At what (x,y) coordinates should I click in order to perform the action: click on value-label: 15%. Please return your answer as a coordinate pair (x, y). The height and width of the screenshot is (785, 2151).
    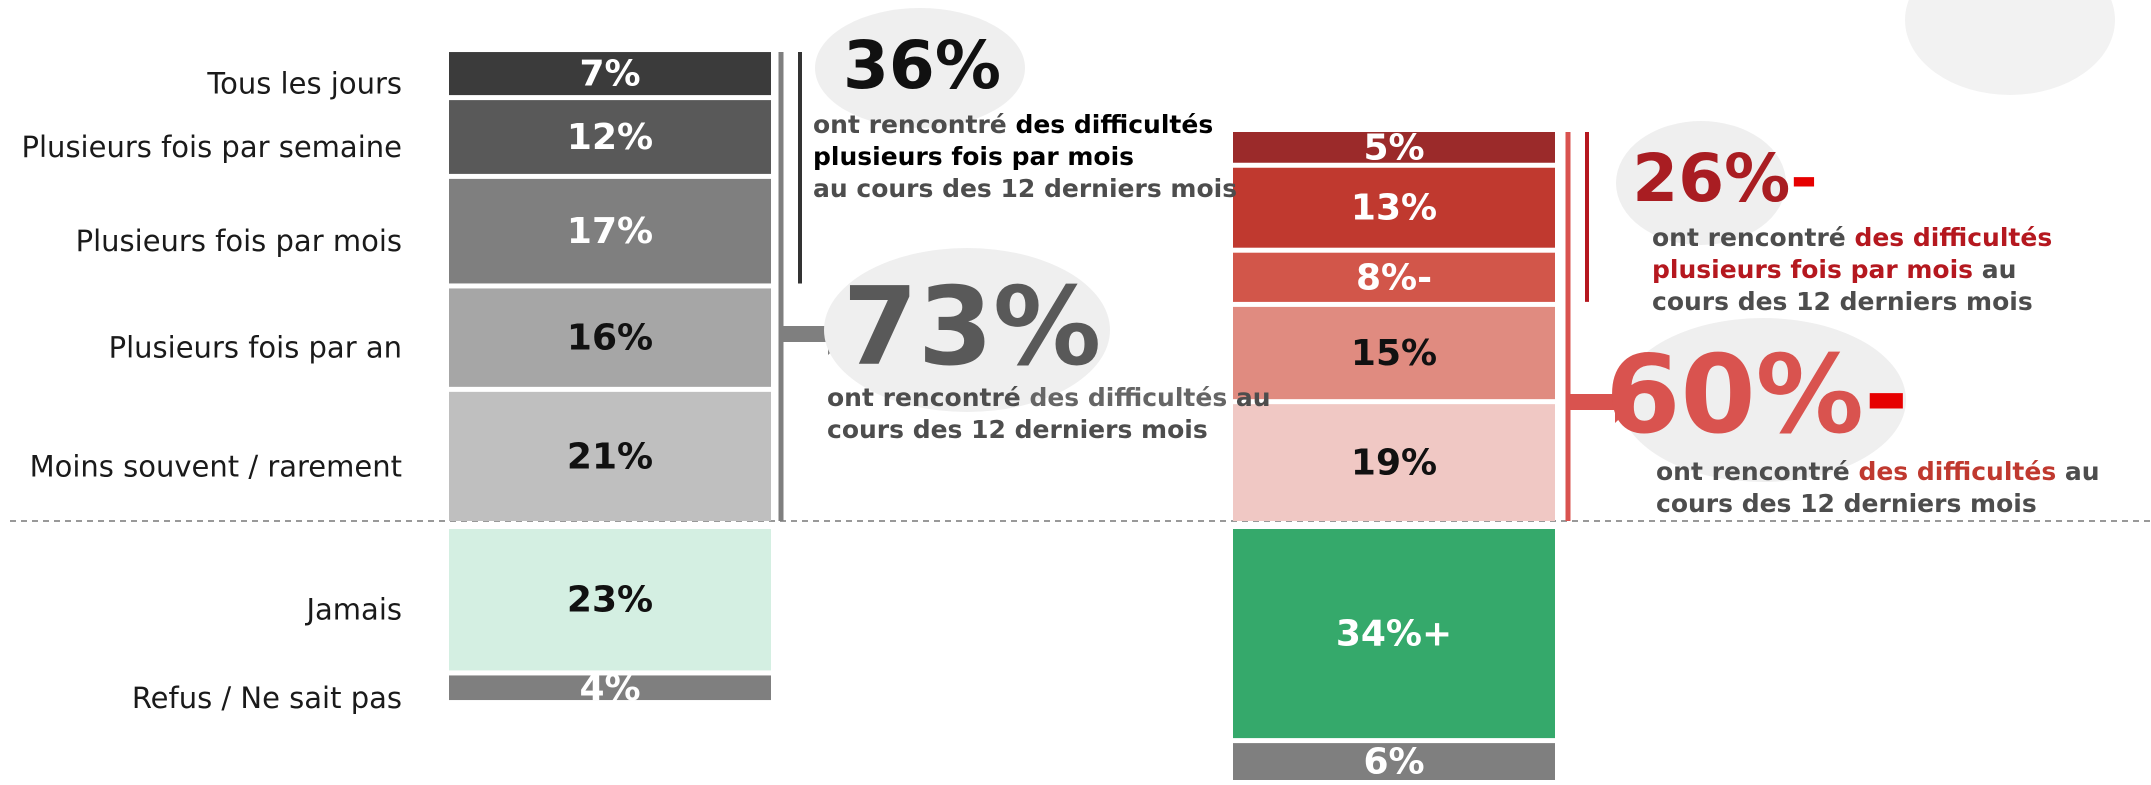
    Looking at the image, I should click on (1394, 353).